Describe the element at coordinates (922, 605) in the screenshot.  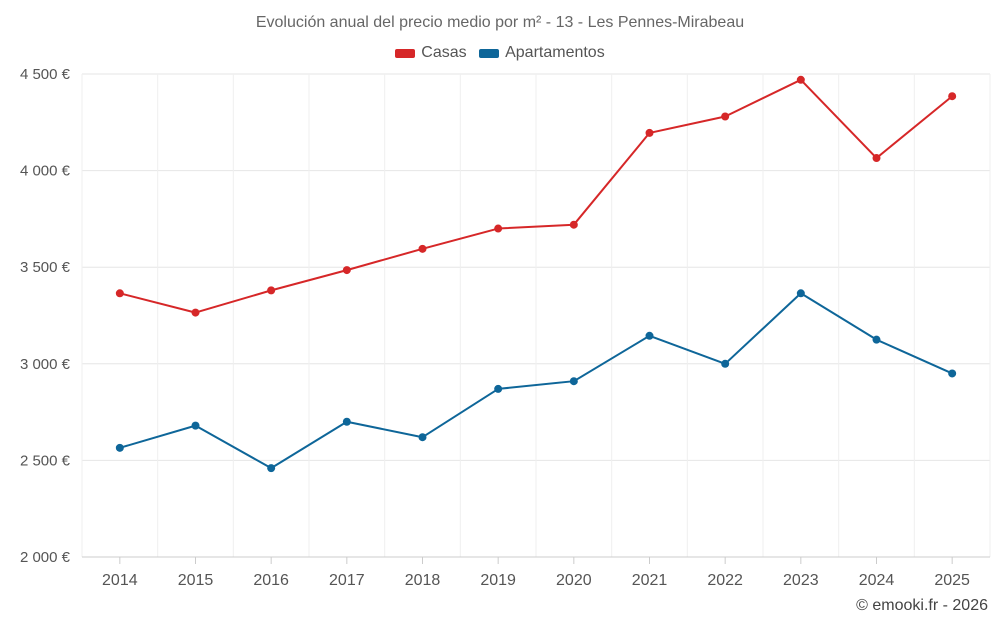
I see `credit-text: © emooki.fr - 2026` at that location.